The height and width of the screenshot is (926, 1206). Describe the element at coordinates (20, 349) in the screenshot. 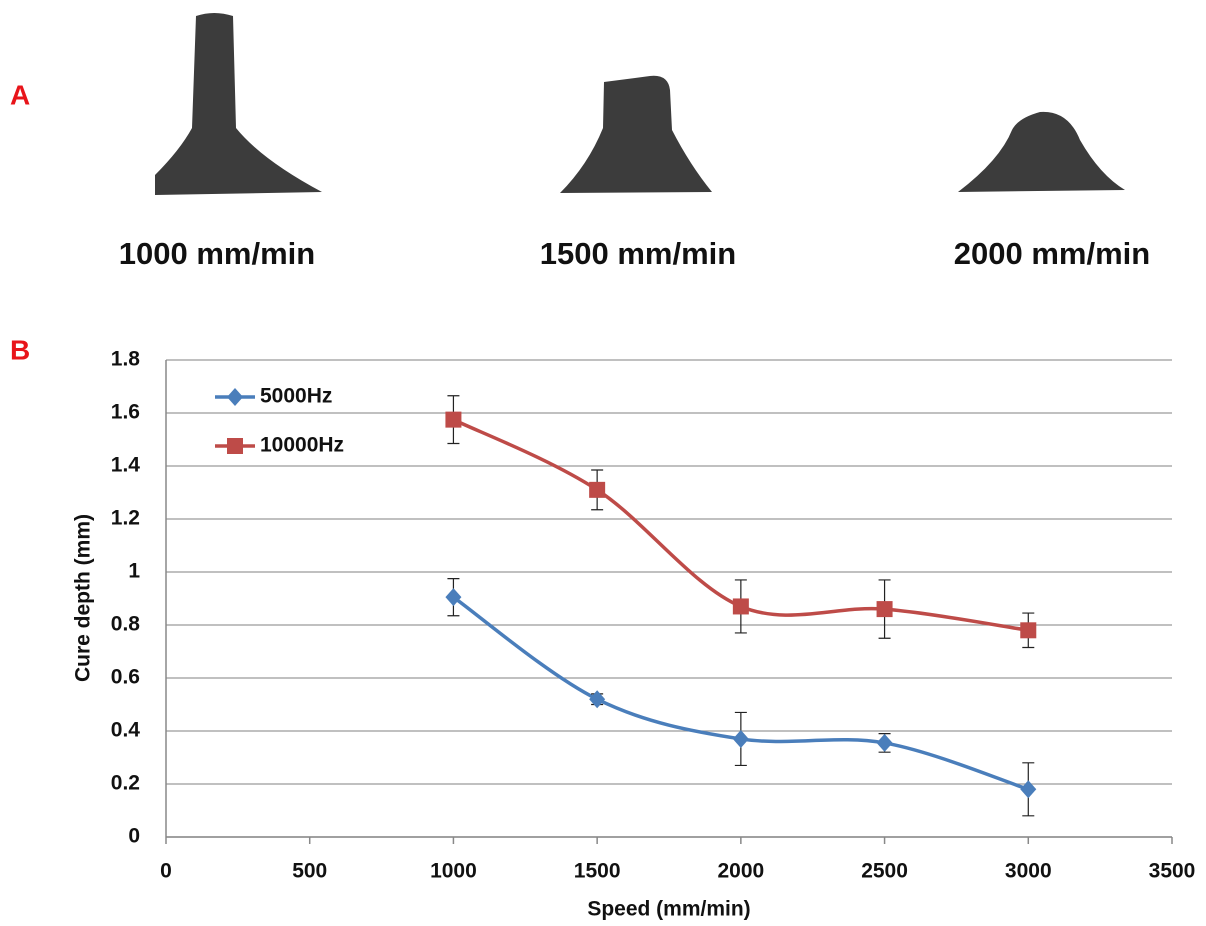

I see `panel-label: B` at that location.